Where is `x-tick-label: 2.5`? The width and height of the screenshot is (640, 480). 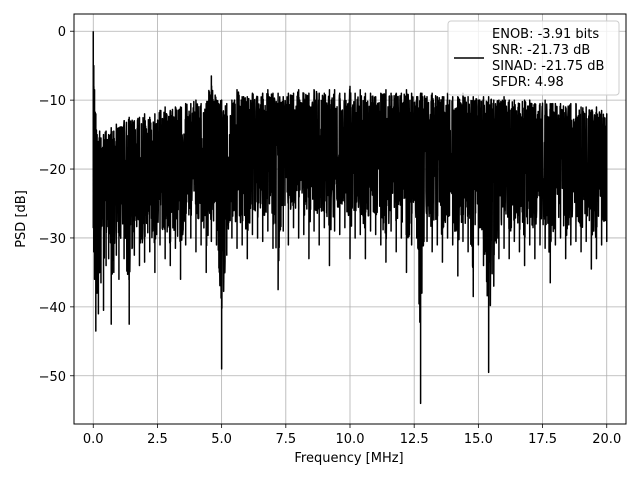 x-tick-label: 2.5 is located at coordinates (157, 439).